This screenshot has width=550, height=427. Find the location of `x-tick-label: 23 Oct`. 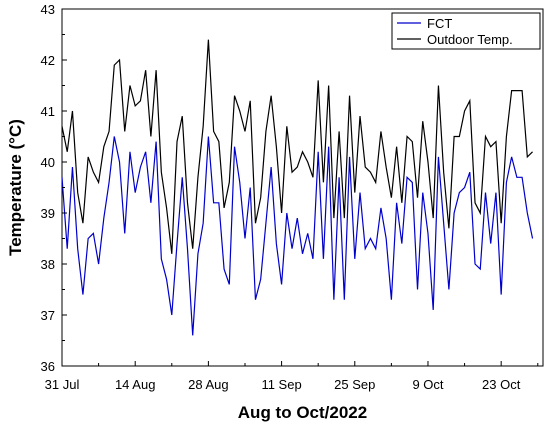

x-tick-label: 23 Oct is located at coordinates (501, 384).